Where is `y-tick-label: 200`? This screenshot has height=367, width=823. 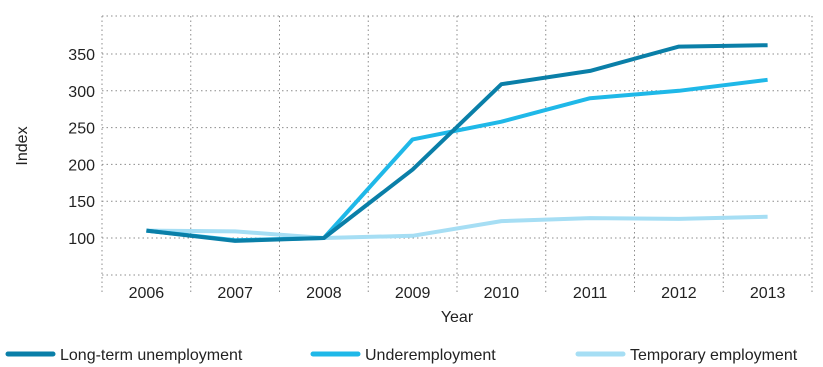 y-tick-label: 200 is located at coordinates (81, 165).